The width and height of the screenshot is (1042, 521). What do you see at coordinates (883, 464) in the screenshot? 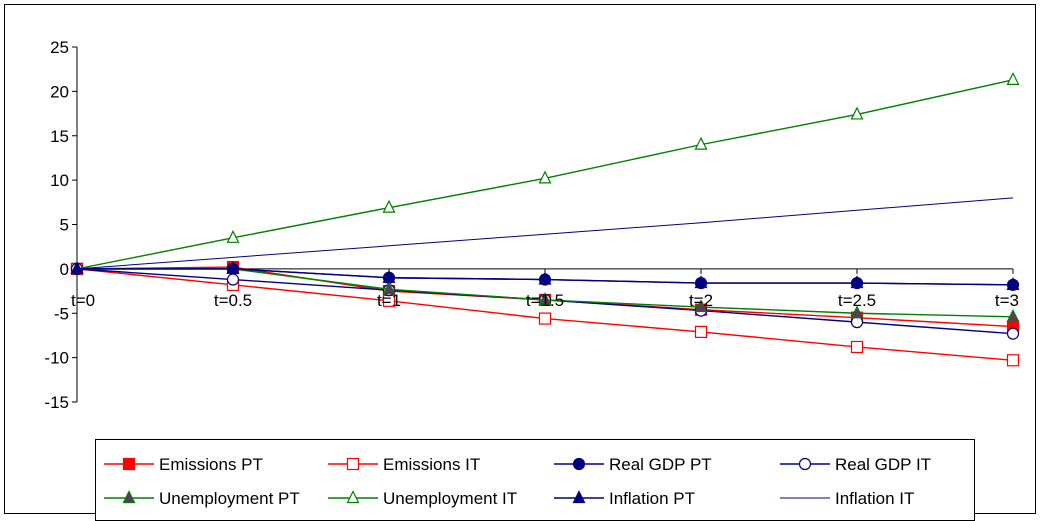
I see `legend-label: Real GDP IT` at bounding box center [883, 464].